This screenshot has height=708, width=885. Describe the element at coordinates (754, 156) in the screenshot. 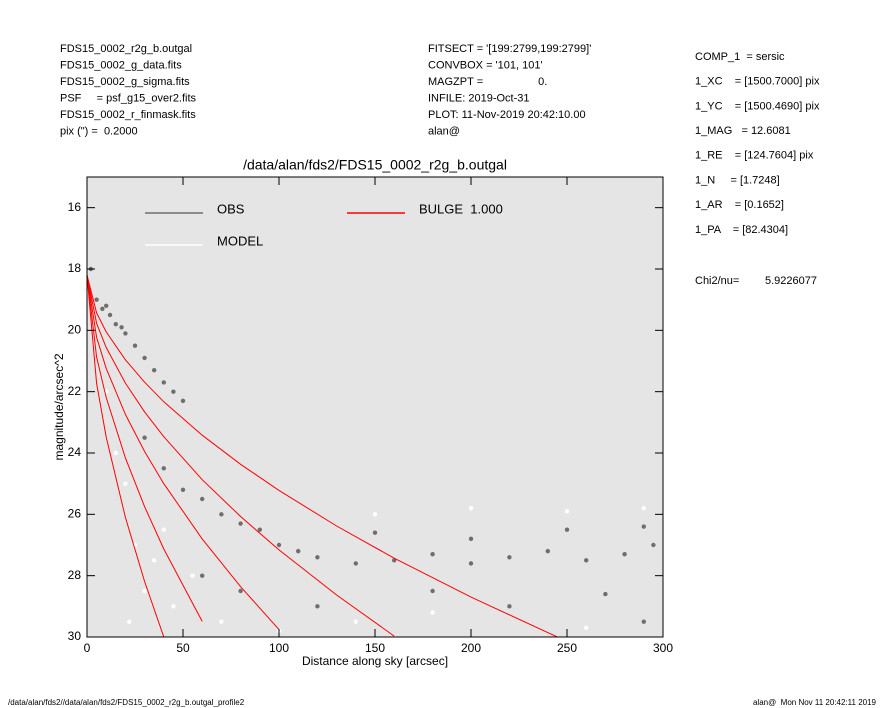

I see `header-right-line: 1_RE = [124.7604] pix` at that location.